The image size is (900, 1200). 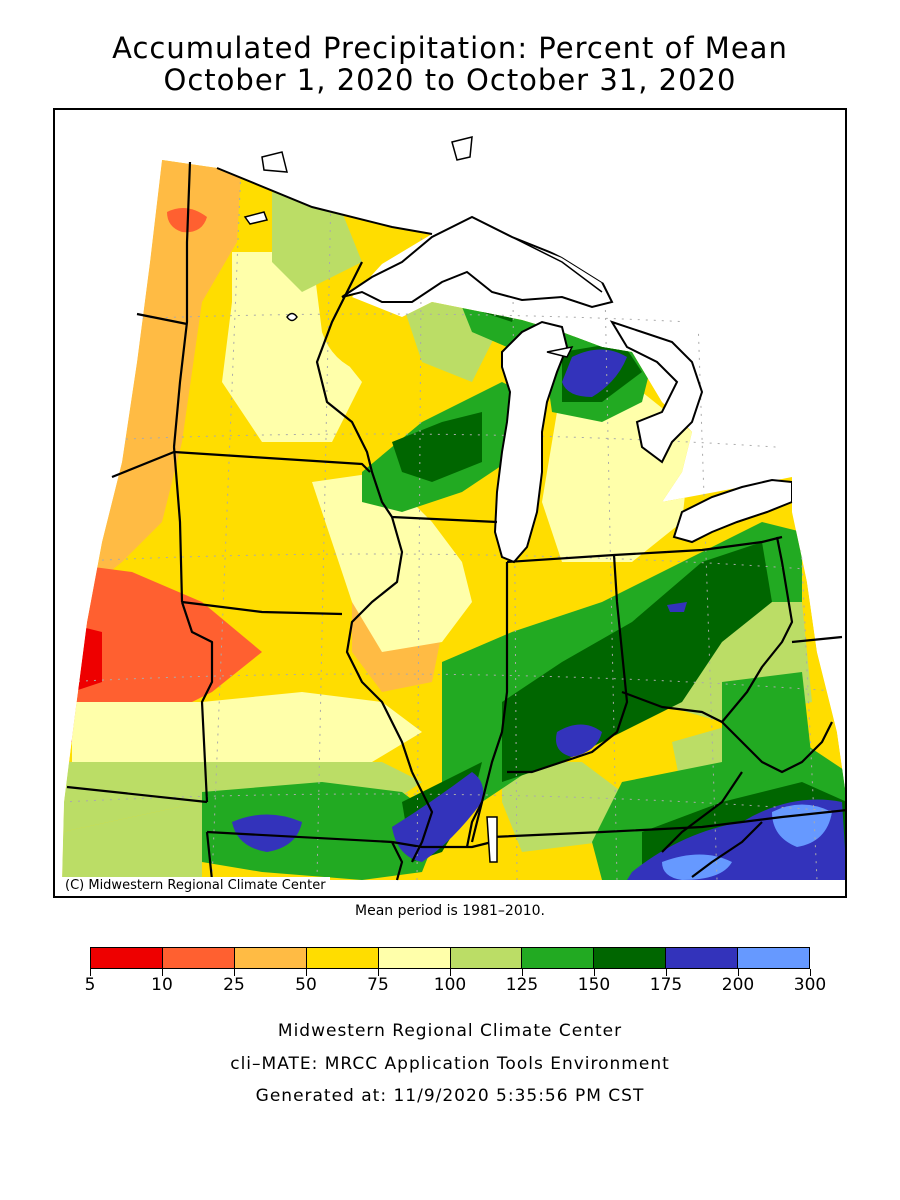 I want to click on mean-period-note: Mean period is 1981–2010., so click(x=450, y=911).